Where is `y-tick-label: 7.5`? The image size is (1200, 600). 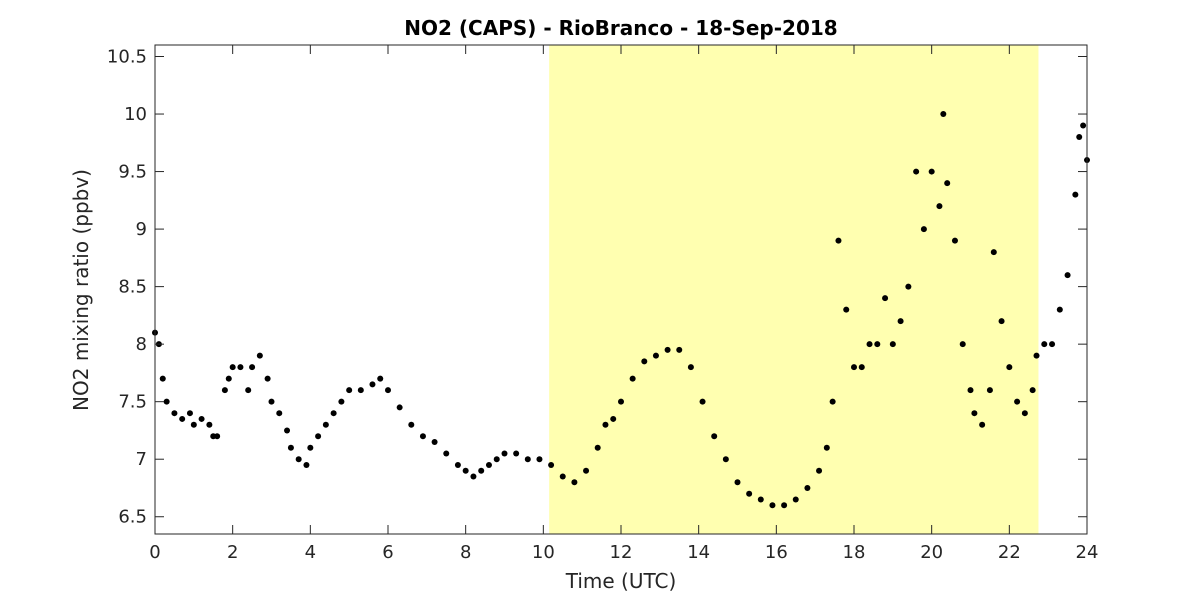 y-tick-label: 7.5 is located at coordinates (132, 402).